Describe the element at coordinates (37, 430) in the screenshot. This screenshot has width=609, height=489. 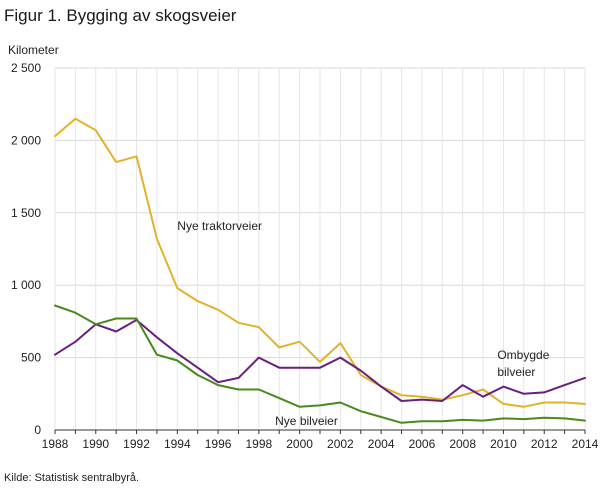
I see `y-tick-label: 0` at that location.